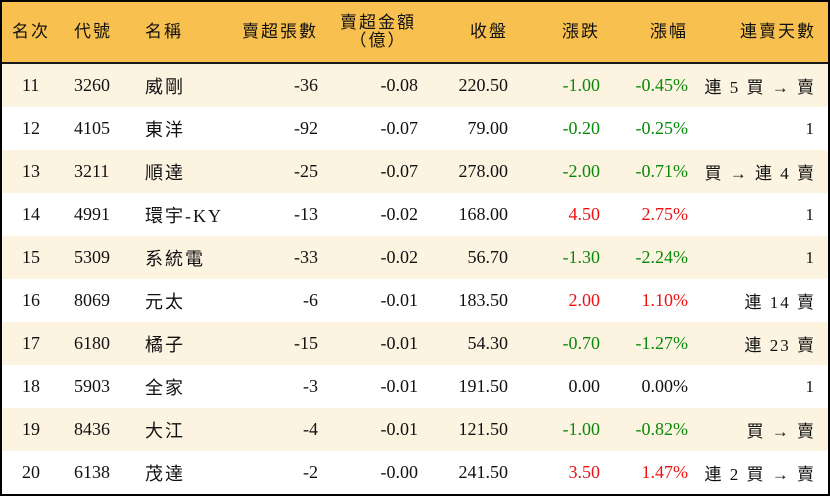  I want to click on col-header-code: 代號, so click(93, 31).